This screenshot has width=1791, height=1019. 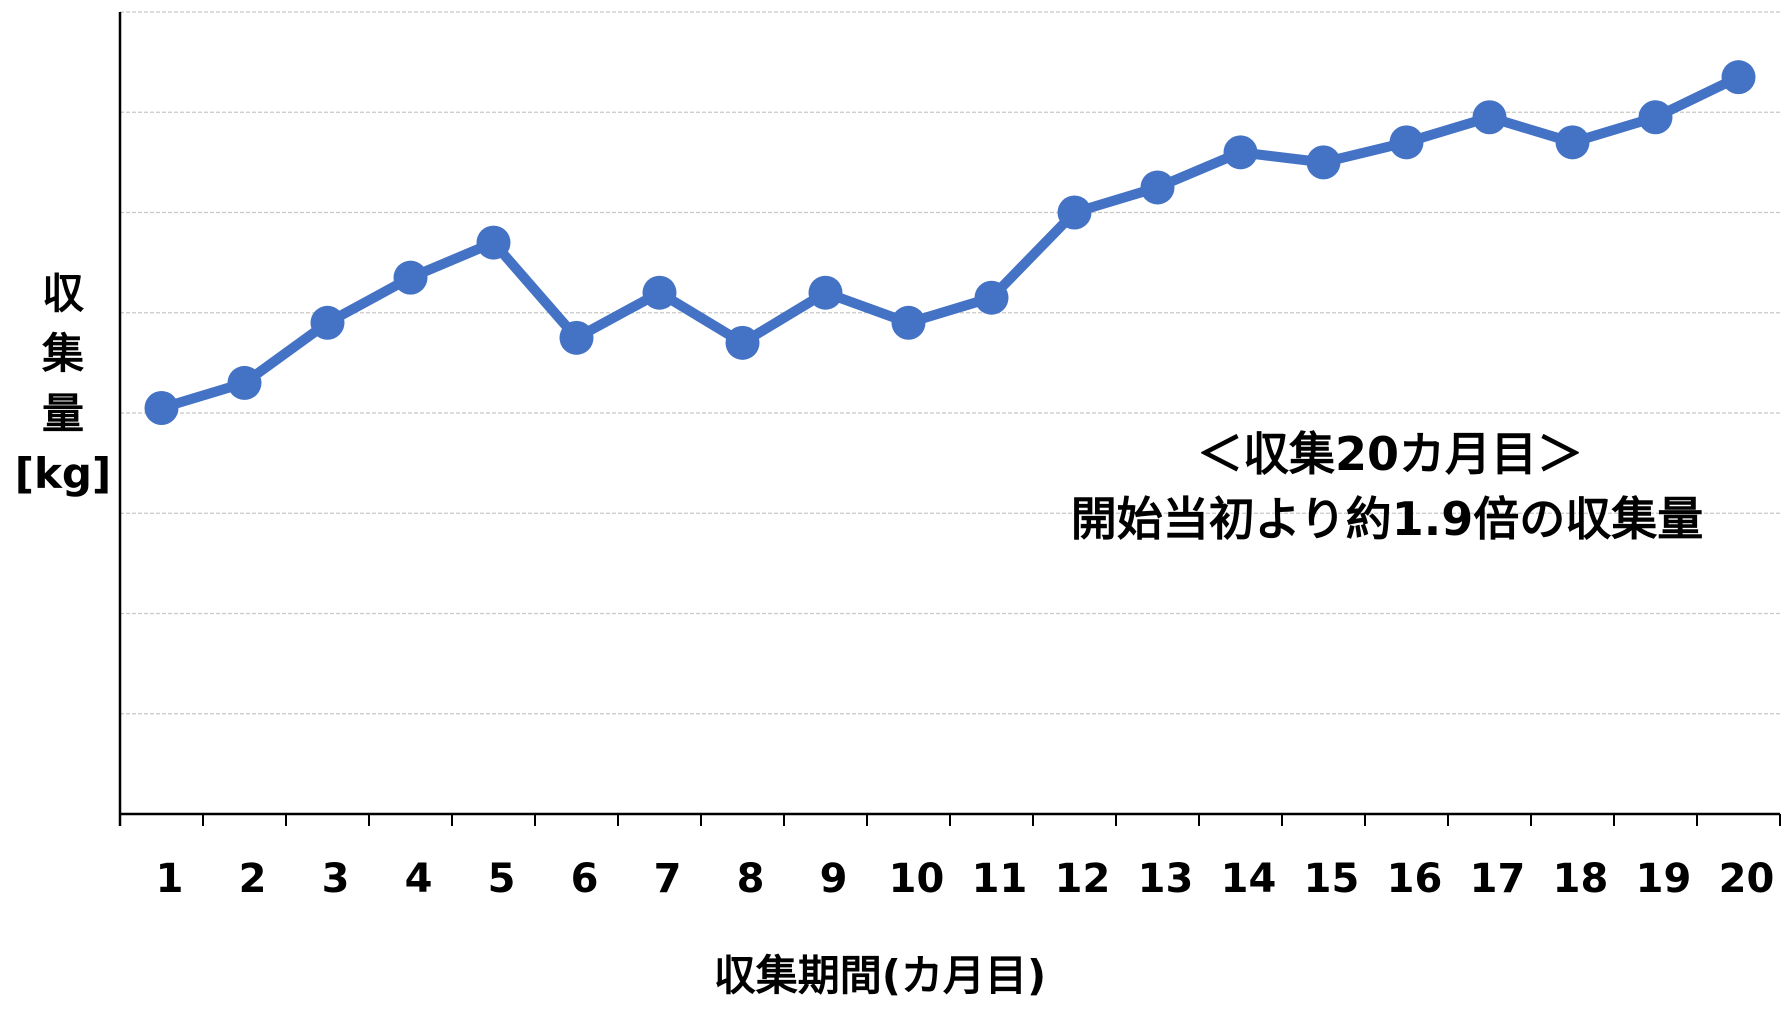 I want to click on x-tick-label: 5, so click(x=502, y=879).